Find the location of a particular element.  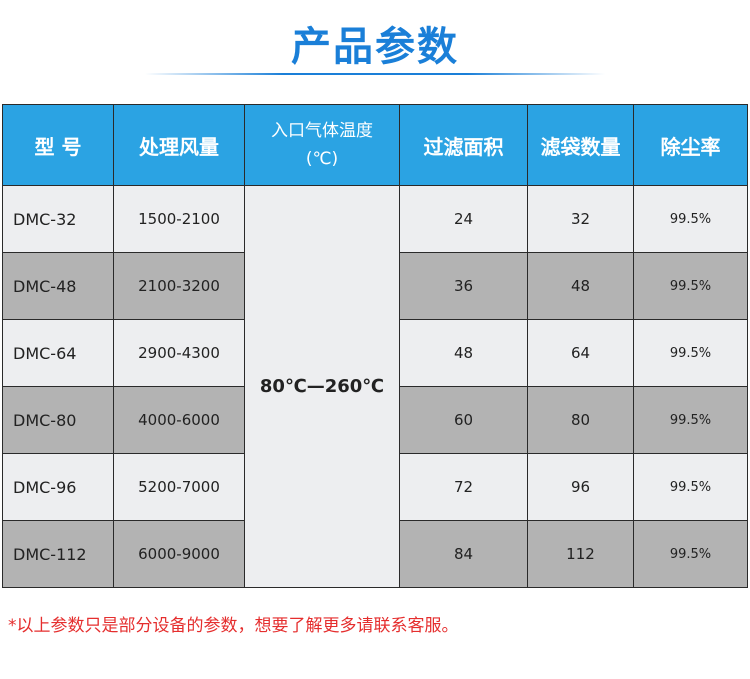

table-header-row: 型 号 处理风量 入口气体温度 (℃) 过滤面积 滤袋数量 除尘率 is located at coordinates (375, 145).